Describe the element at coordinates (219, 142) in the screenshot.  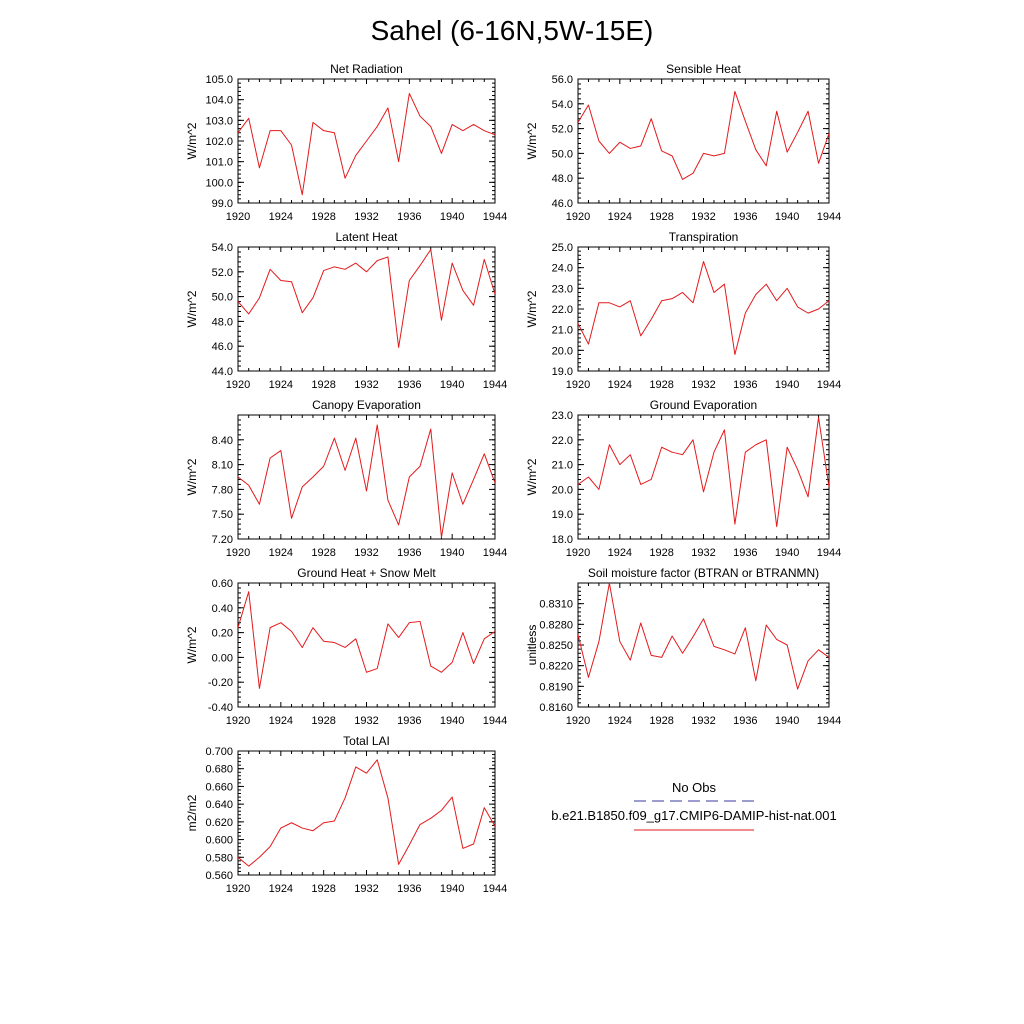
I see `y-tick-label: 102.0` at that location.